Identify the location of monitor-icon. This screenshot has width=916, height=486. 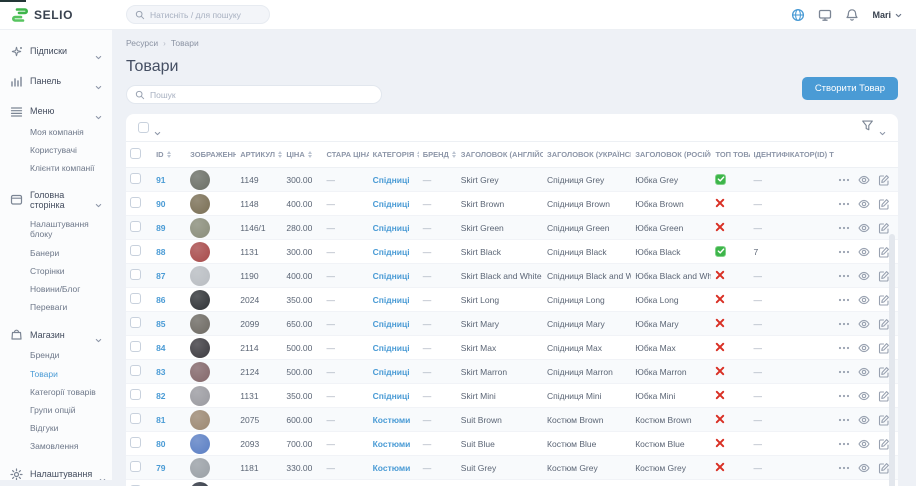
(825, 15).